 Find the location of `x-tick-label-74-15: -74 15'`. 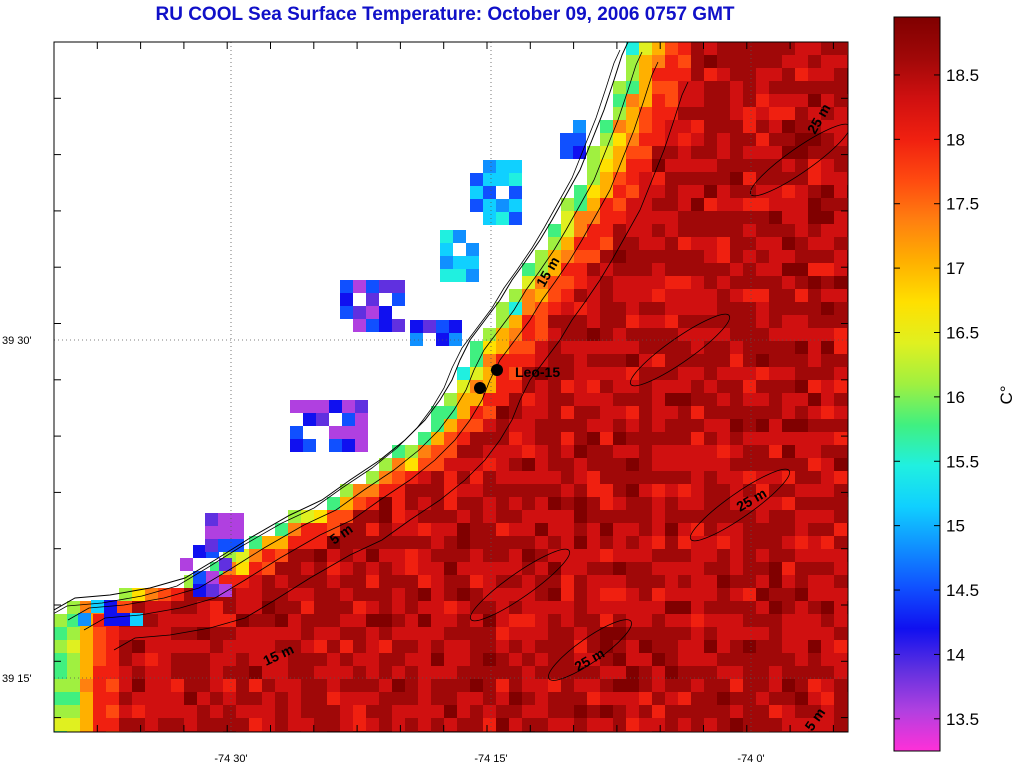

x-tick-label-74-15: -74 15' is located at coordinates (490, 759).